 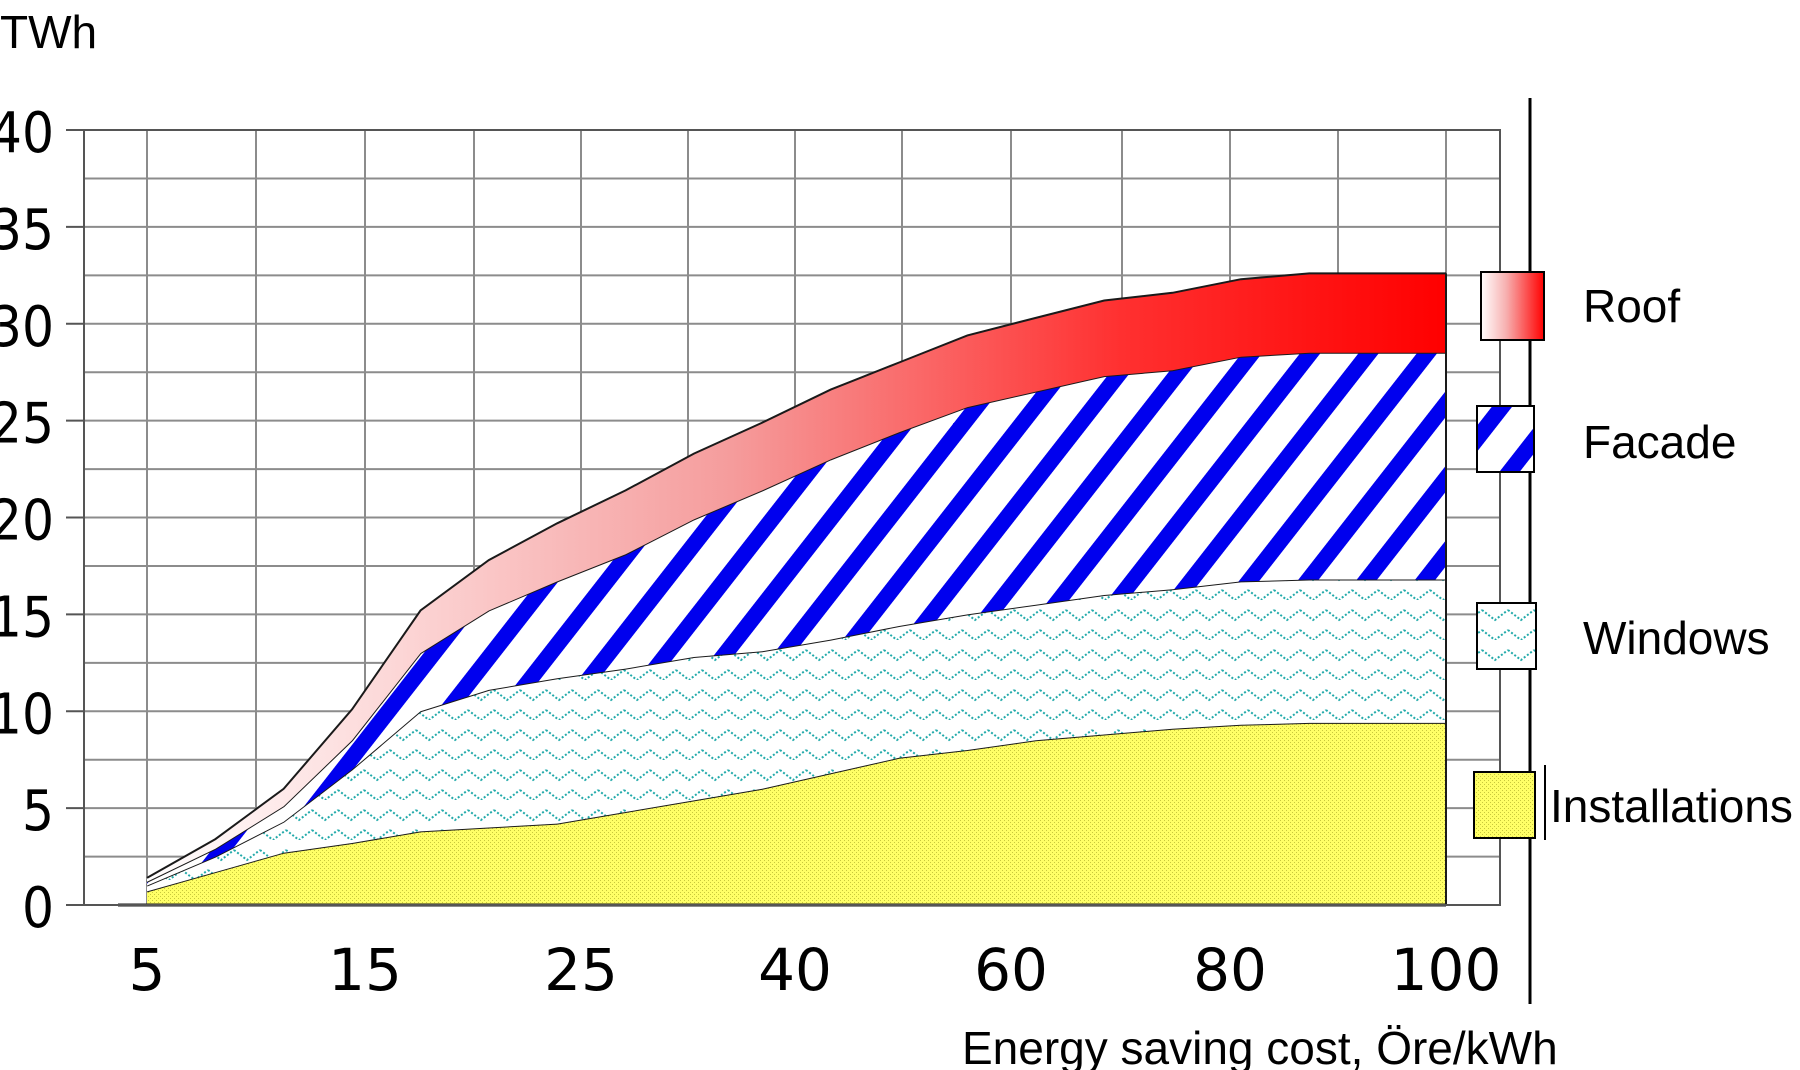 I want to click on x-tick-label: 60, so click(x=1011, y=970).